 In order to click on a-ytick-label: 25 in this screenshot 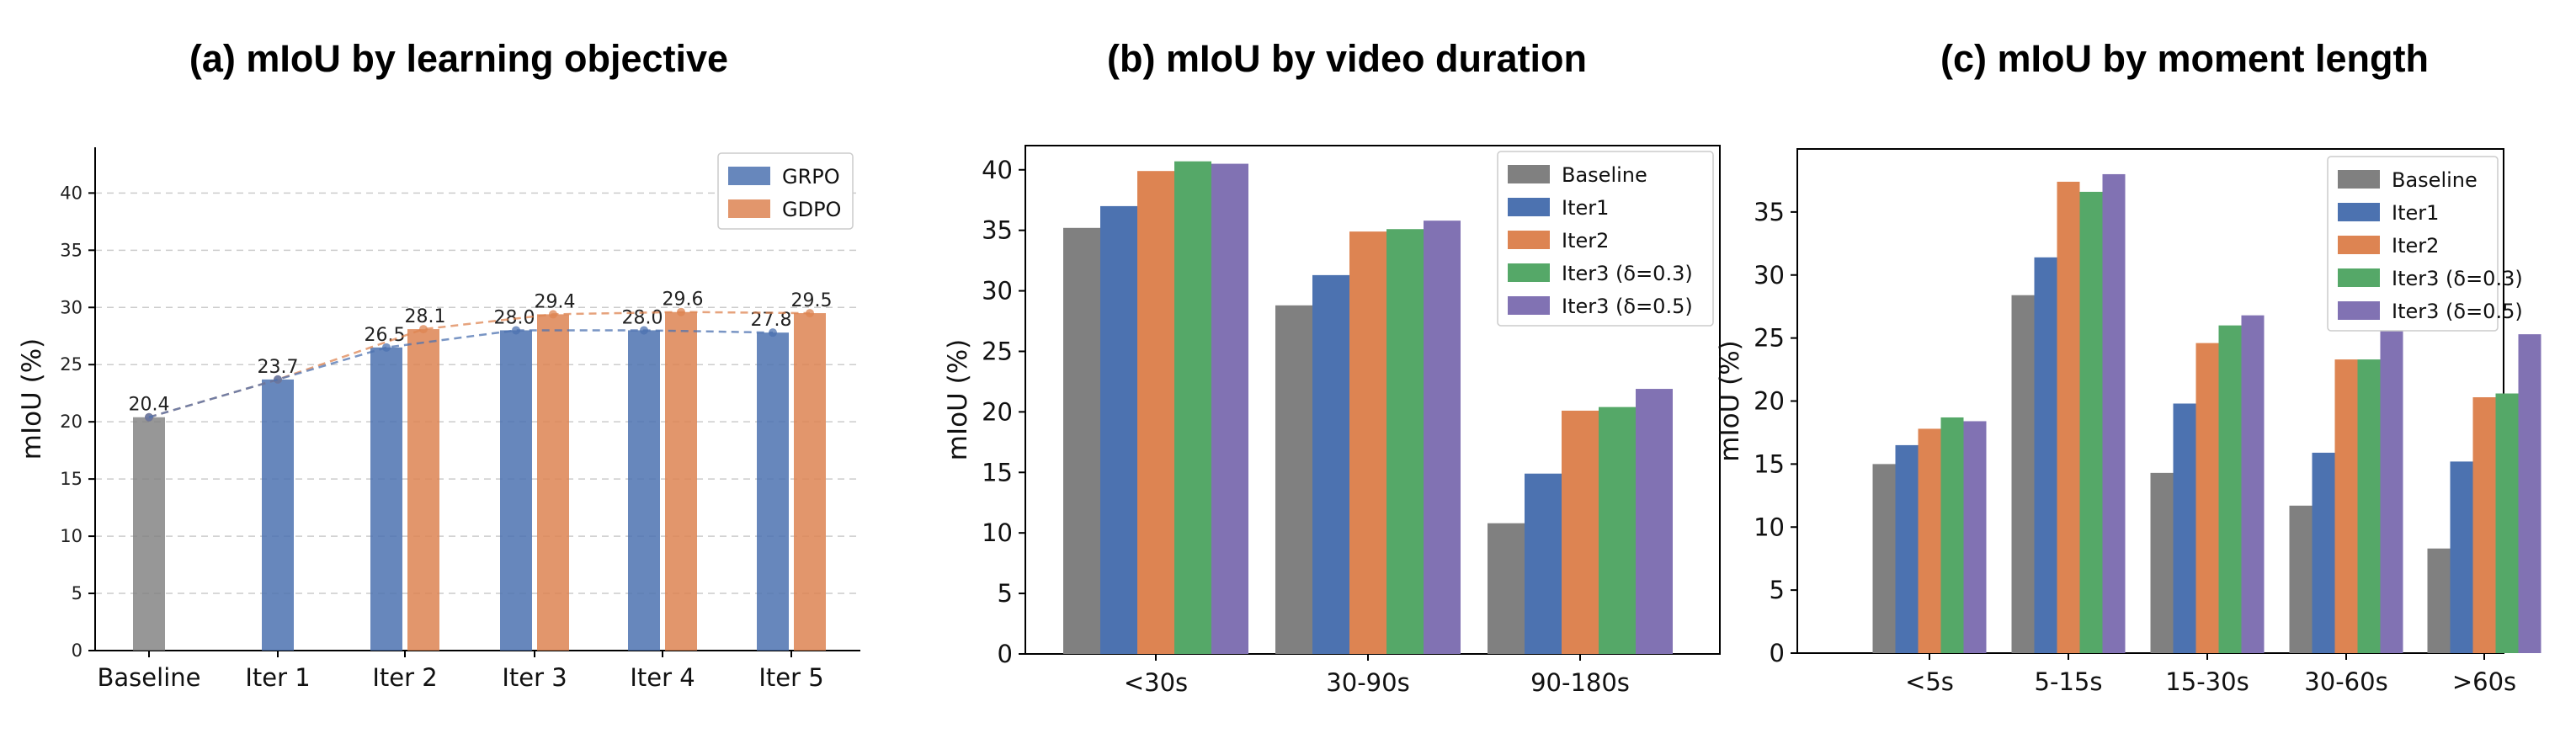, I will do `click(71, 365)`.